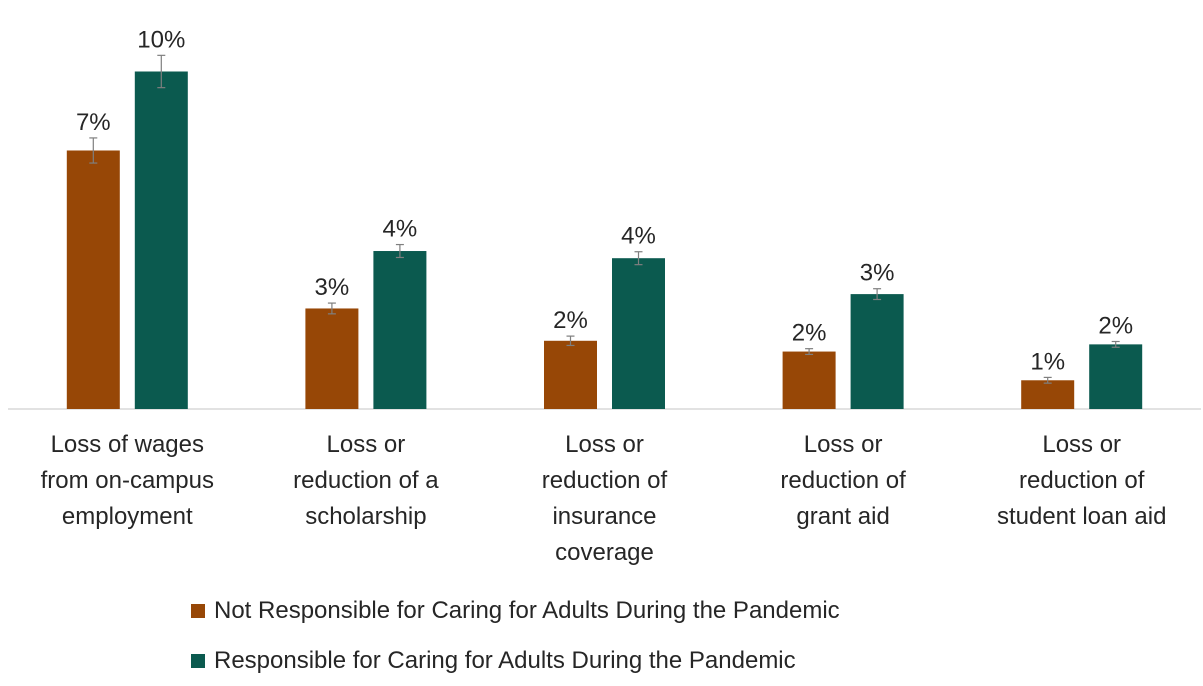 Image resolution: width=1203 pixels, height=686 pixels. I want to click on legend-swatch-not-responsible, so click(198, 611).